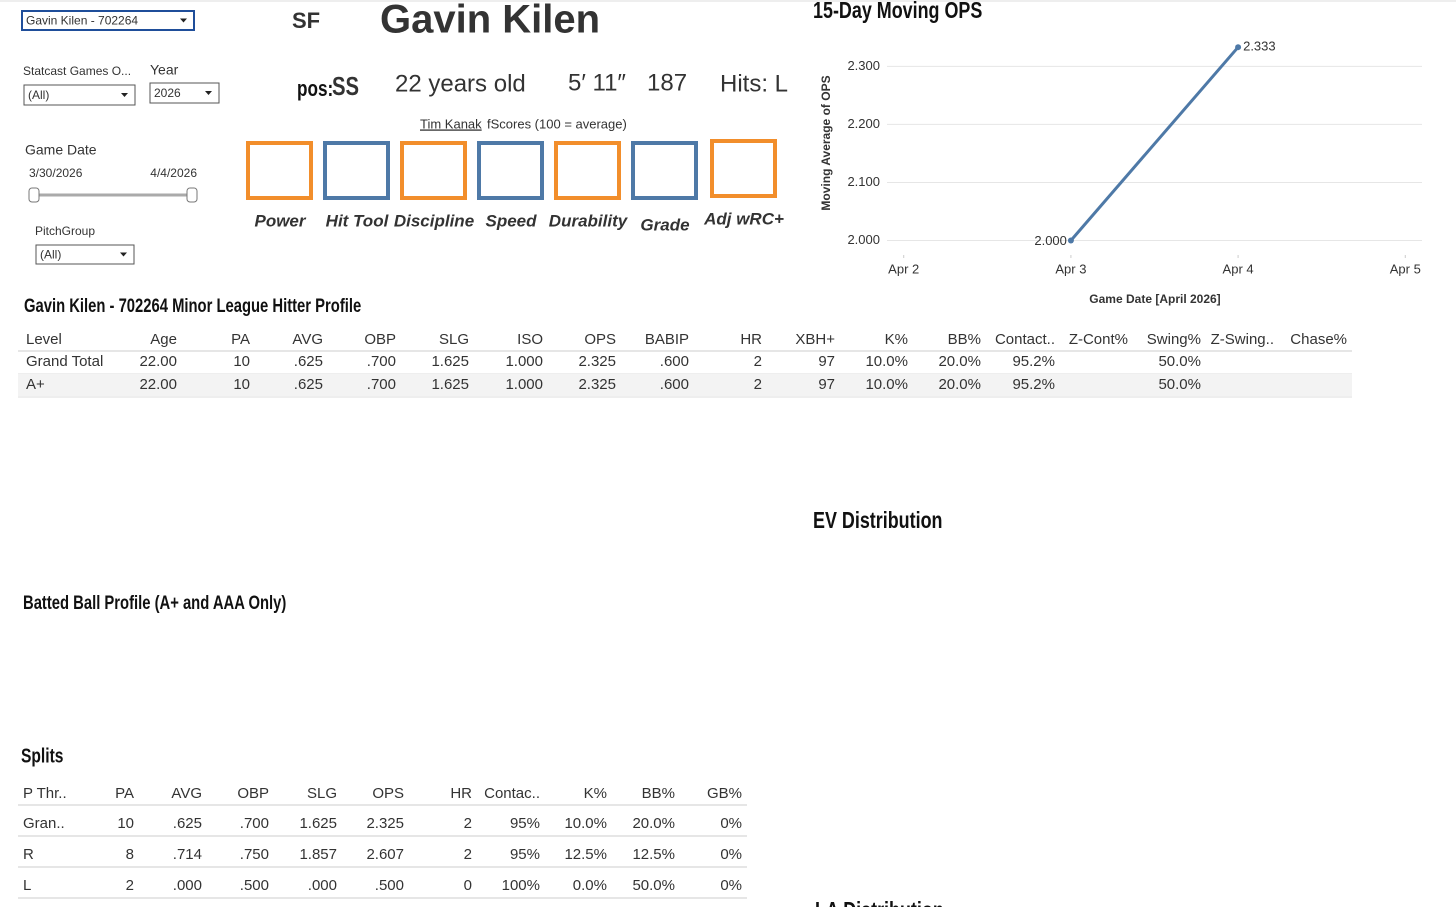  I want to click on profile-cell: 10, so click(241, 384).